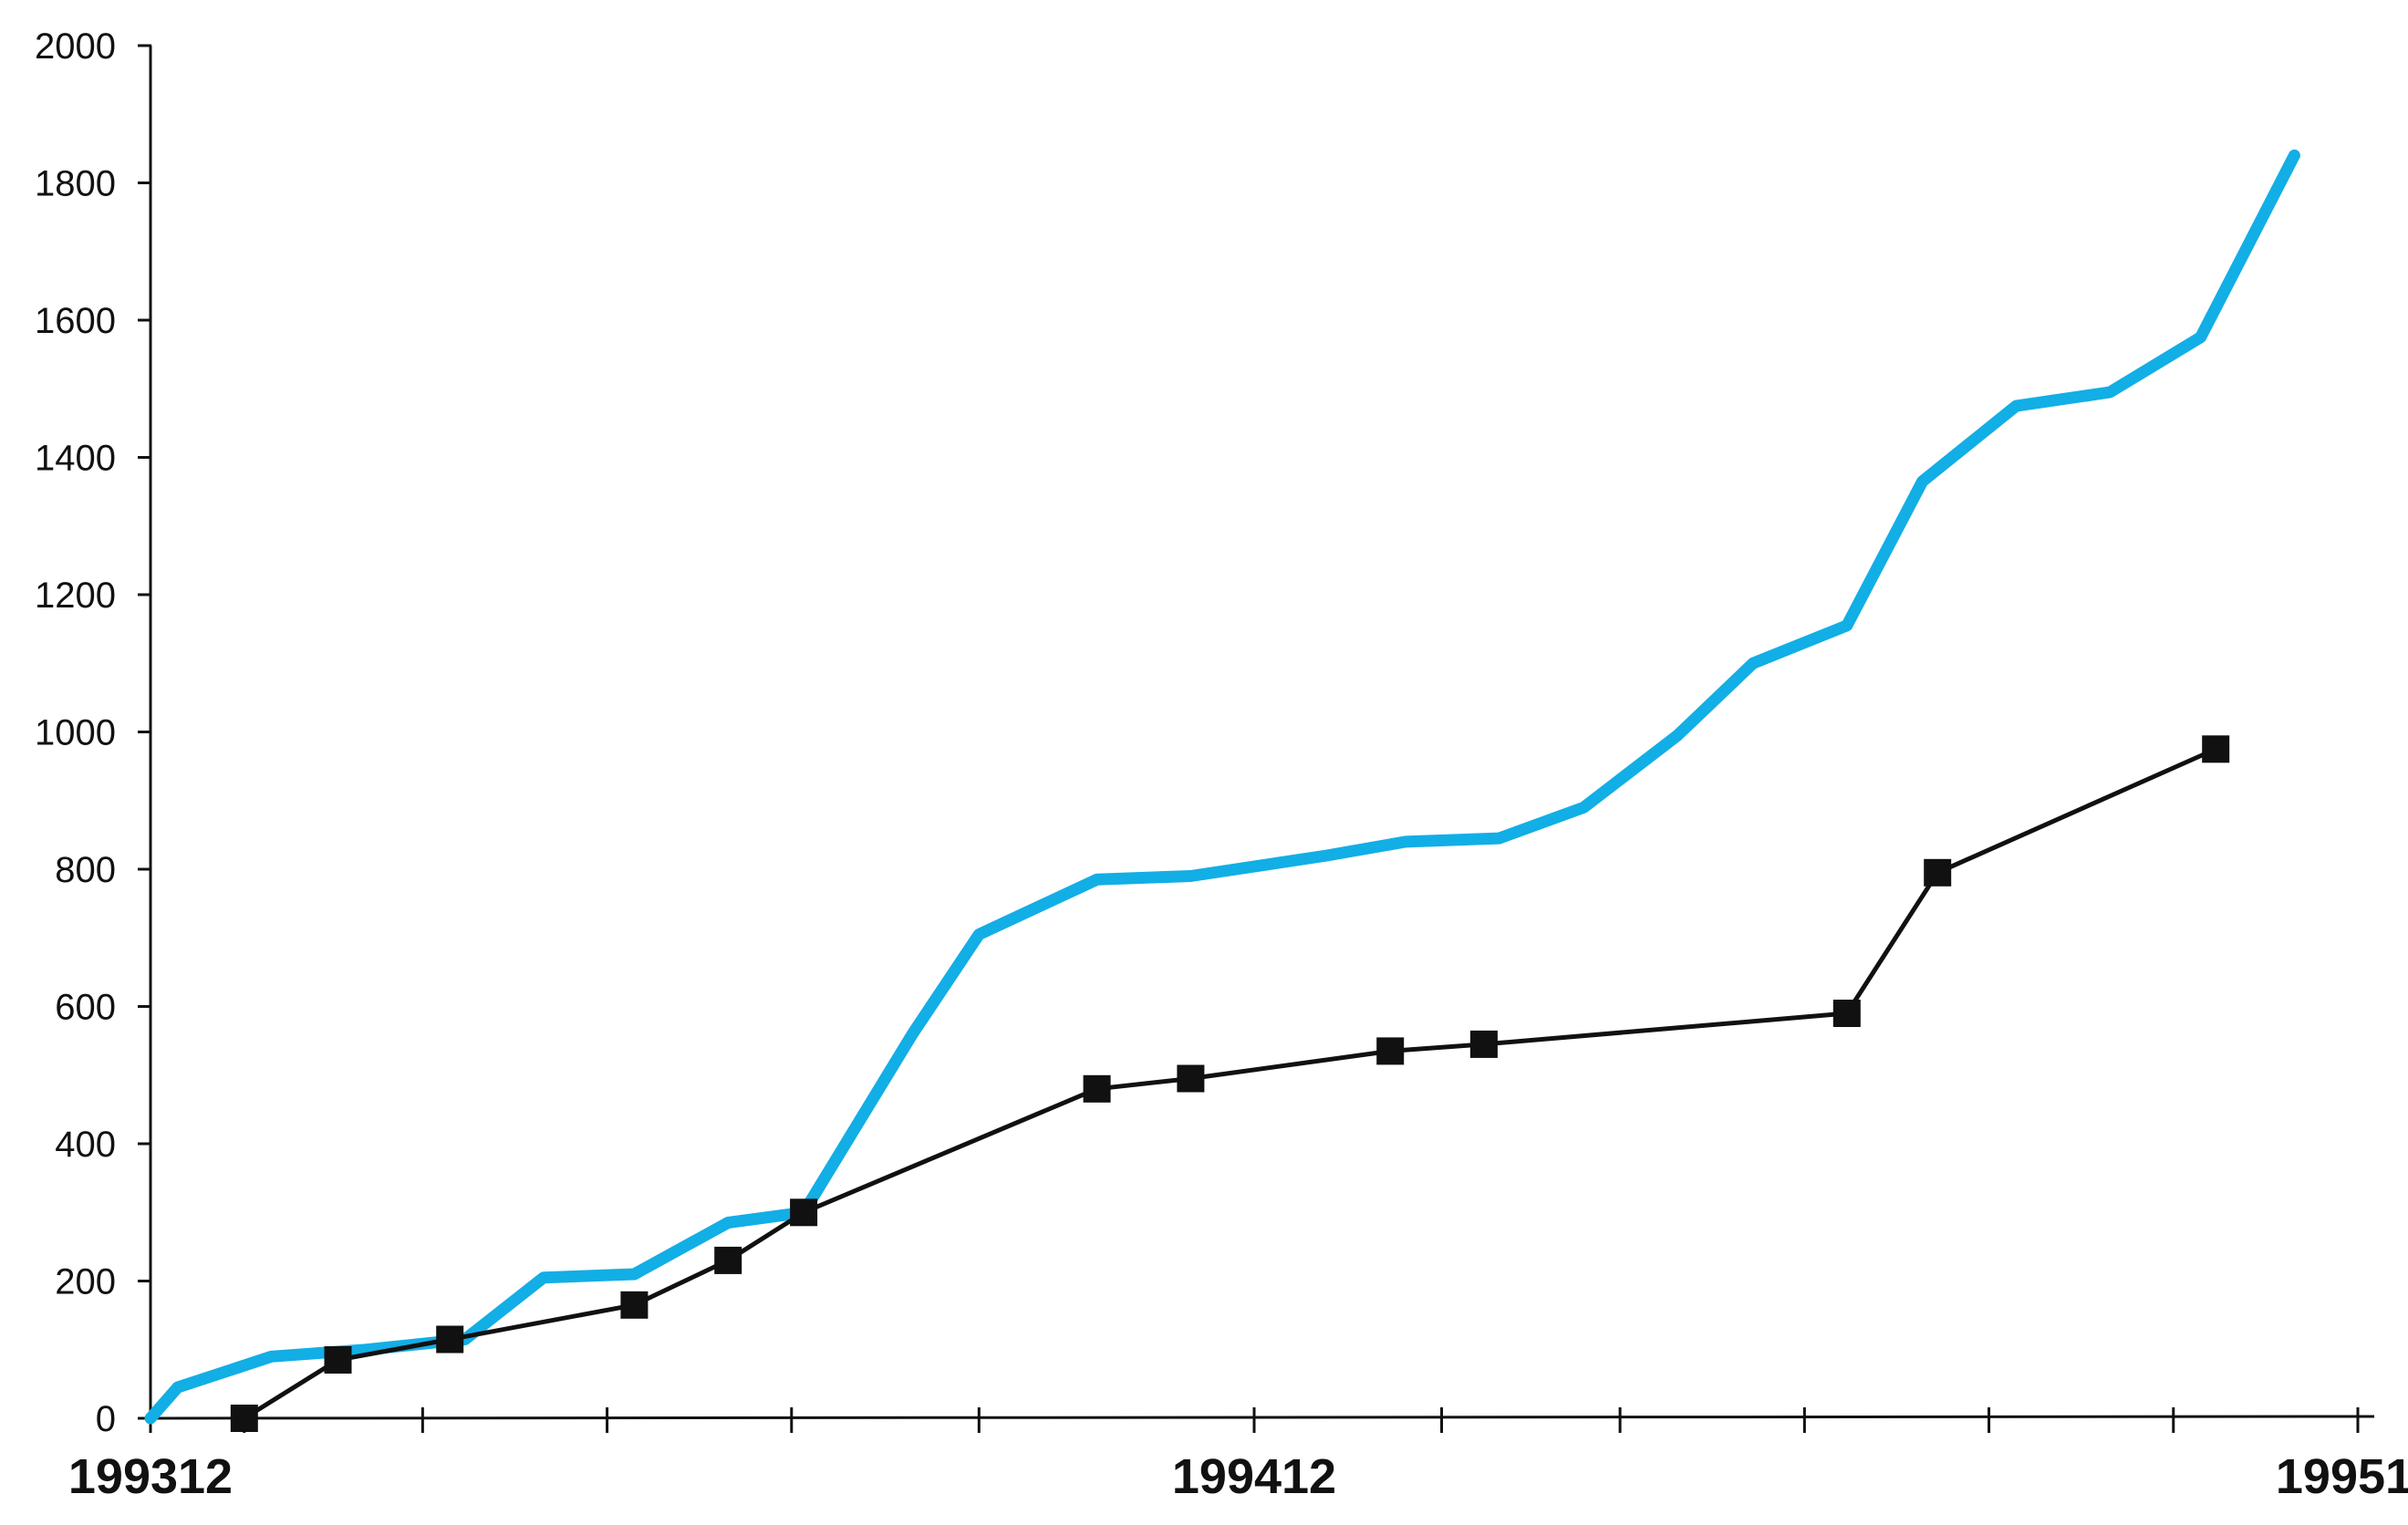  What do you see at coordinates (75, 184) in the screenshot?
I see `y-tick-label: 1800` at bounding box center [75, 184].